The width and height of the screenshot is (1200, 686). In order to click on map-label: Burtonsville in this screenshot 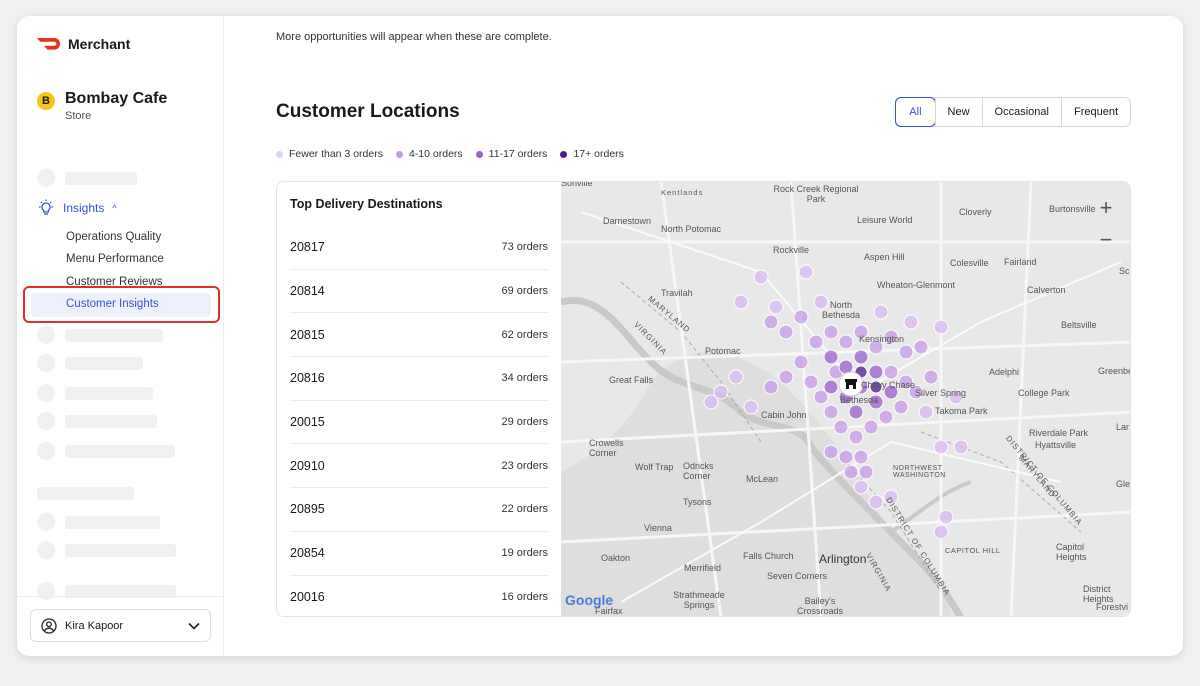, I will do `click(1072, 209)`.